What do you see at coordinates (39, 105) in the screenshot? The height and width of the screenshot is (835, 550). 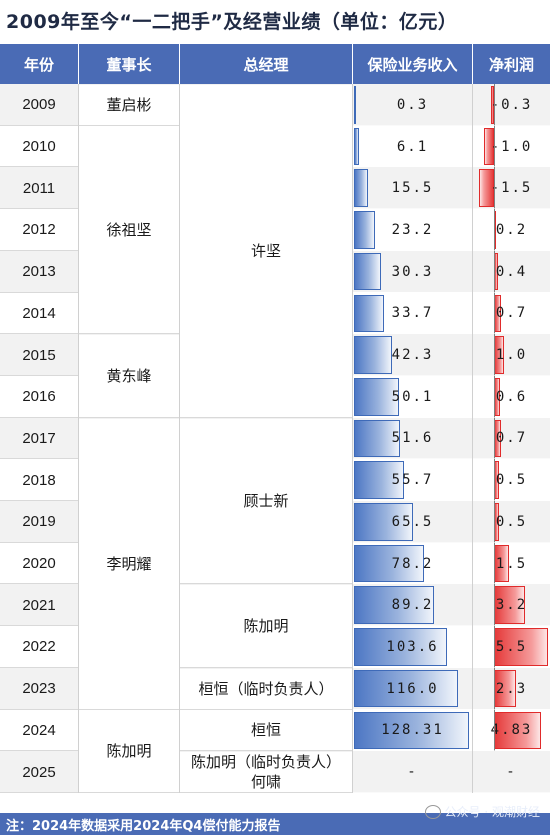 I see `year-cell: 2009` at bounding box center [39, 105].